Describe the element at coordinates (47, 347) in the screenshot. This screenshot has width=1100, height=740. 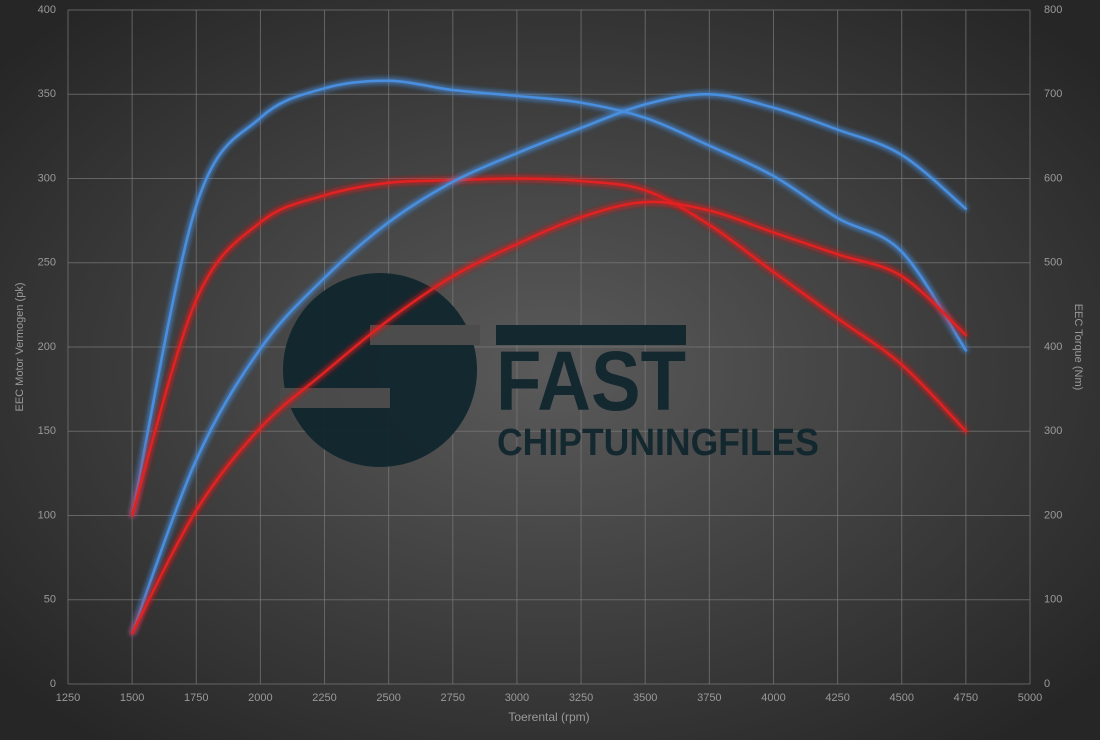
I see `y-tick-label: 200` at that location.